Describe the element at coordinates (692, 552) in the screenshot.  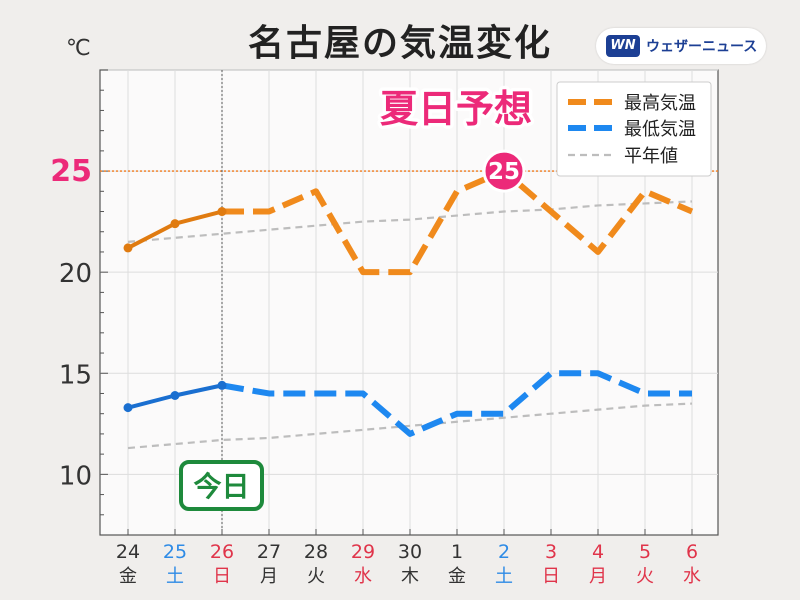
I see `x-tick-date: 6` at that location.